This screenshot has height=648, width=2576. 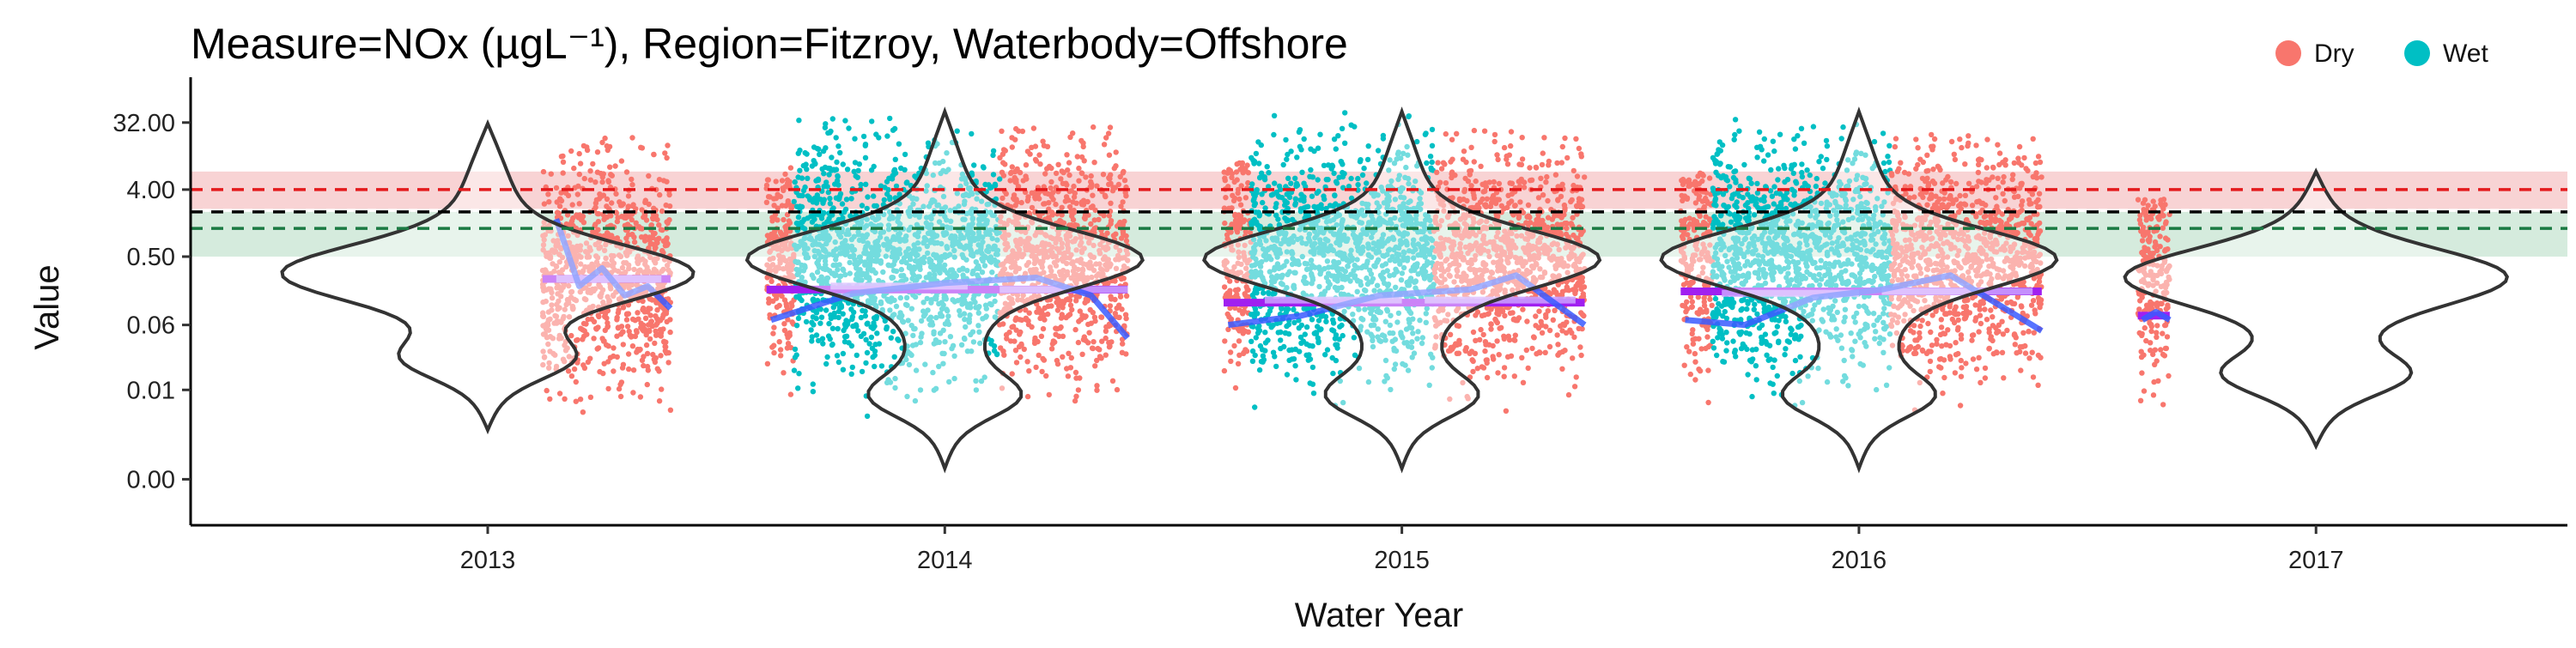 I want to click on y-tick-label-2: 0.06, so click(x=151, y=326).